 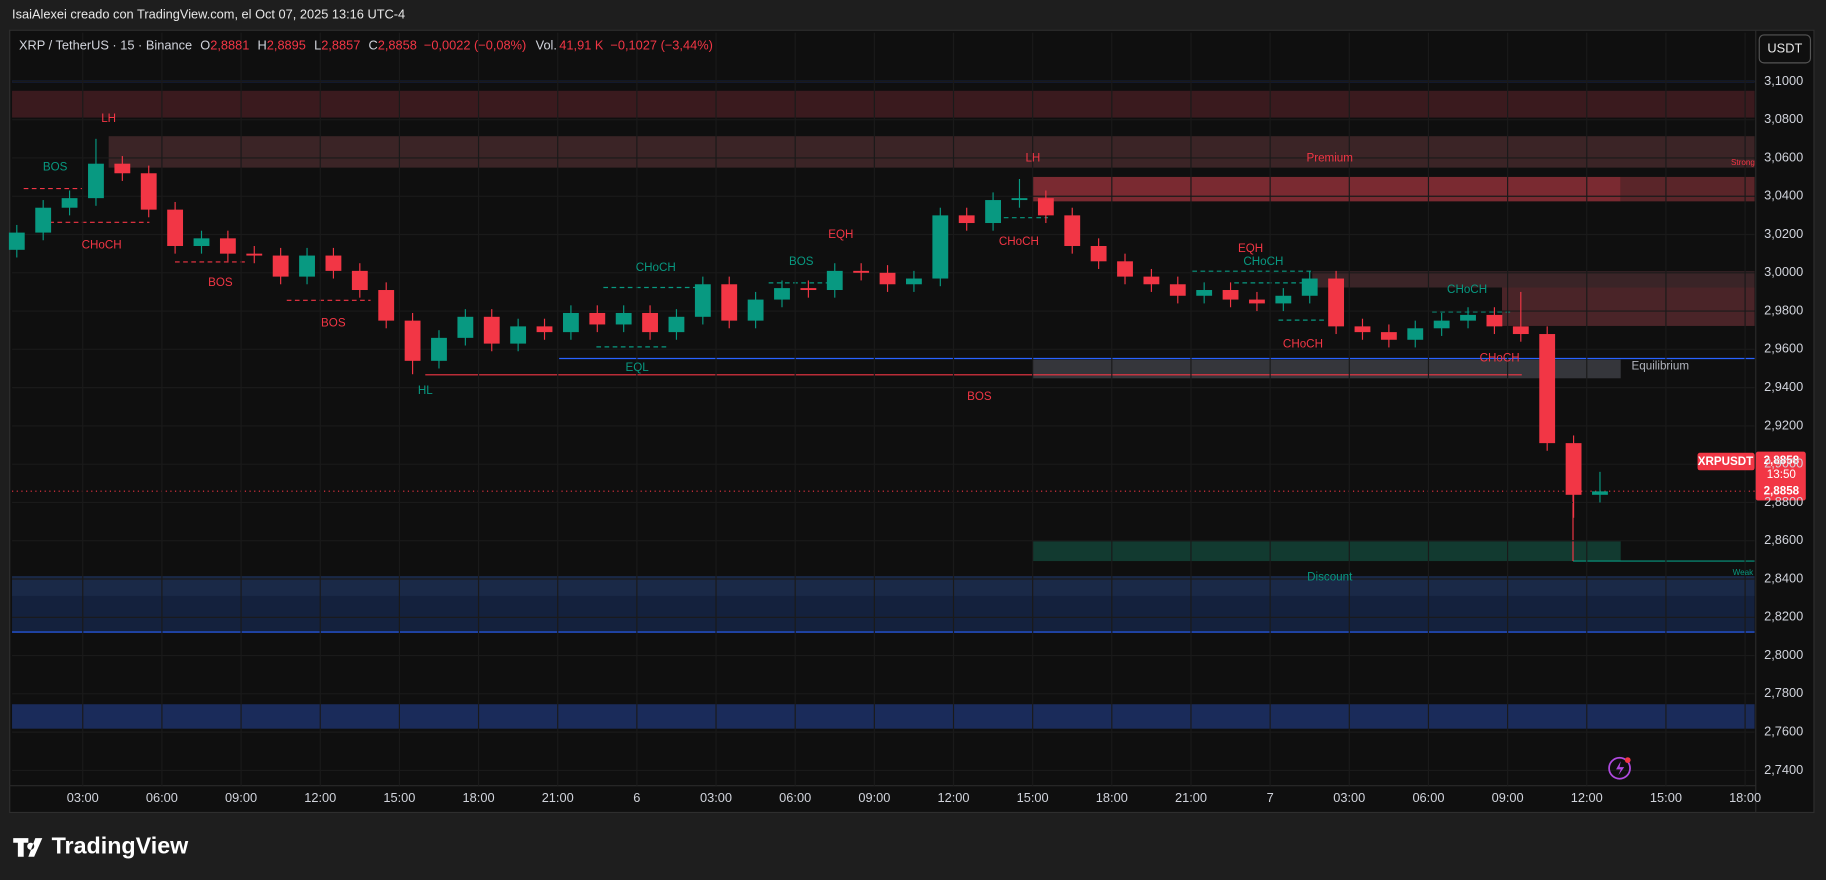 I want to click on annotation: EQL, so click(x=637, y=367).